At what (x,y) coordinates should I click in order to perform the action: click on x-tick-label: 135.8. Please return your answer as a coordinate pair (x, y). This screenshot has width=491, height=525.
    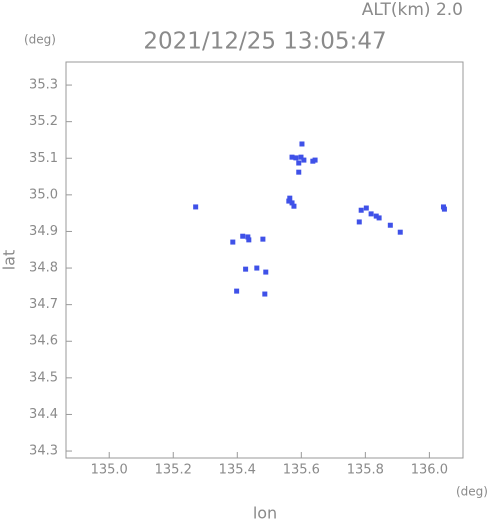
    Looking at the image, I should click on (365, 470).